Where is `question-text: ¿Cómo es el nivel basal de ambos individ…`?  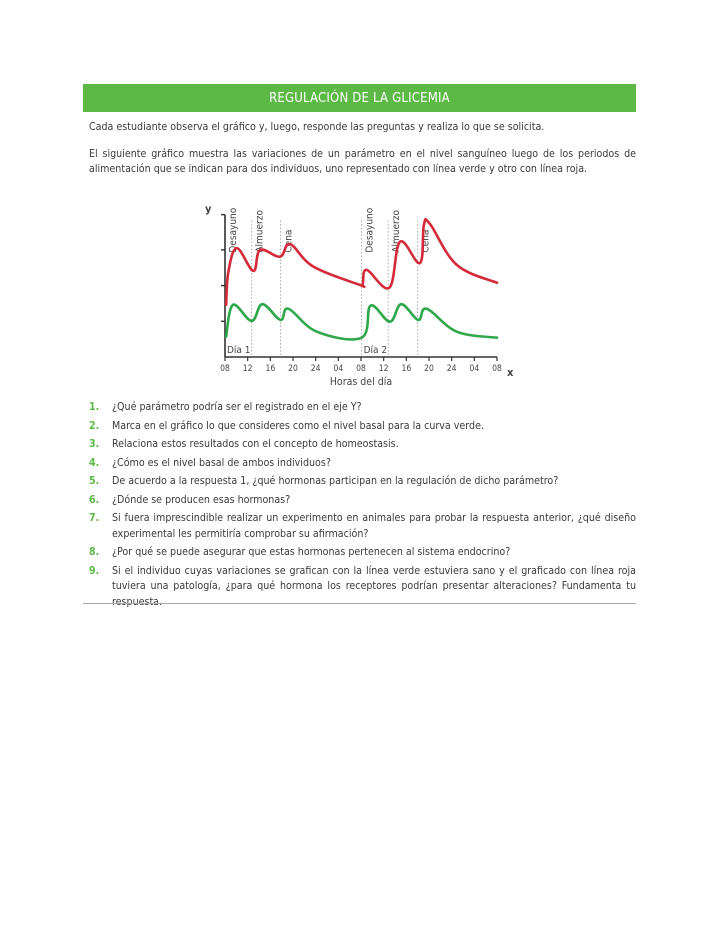
question-text: ¿Cómo es el nivel basal de ambos individ… is located at coordinates (221, 462).